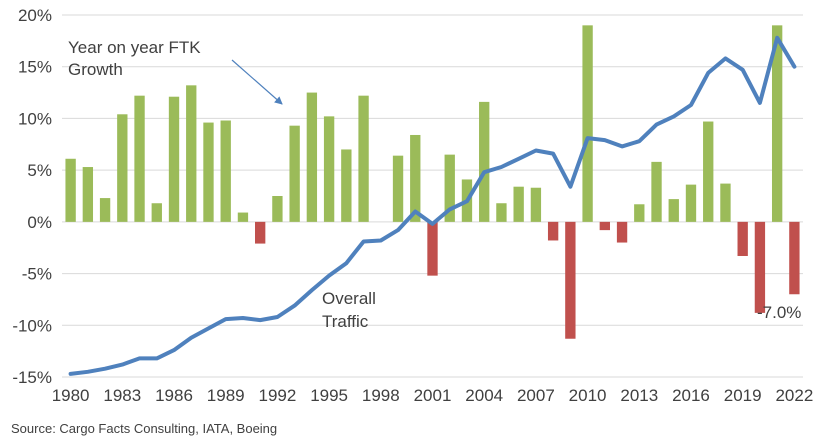  Describe the element at coordinates (725, 202) in the screenshot. I see `bar-2018` at that location.